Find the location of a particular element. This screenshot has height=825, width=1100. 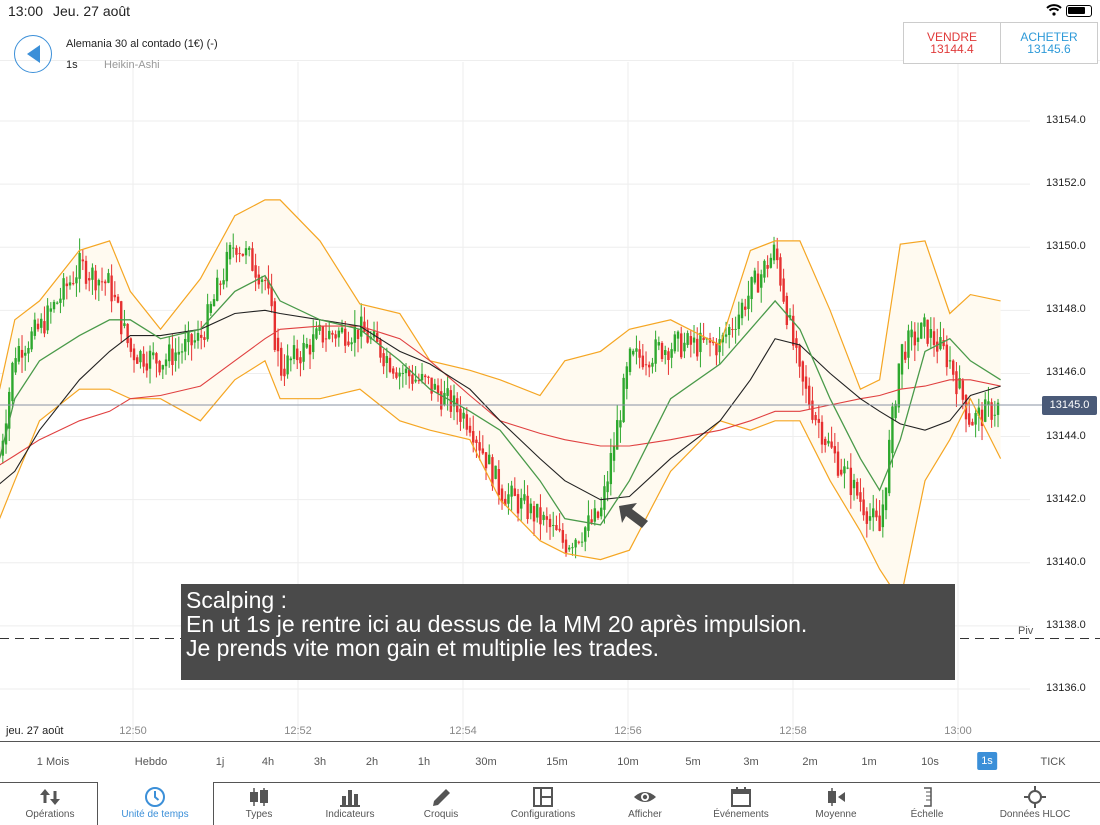

toolbar-scale-button: Échelle is located at coordinates (927, 803).